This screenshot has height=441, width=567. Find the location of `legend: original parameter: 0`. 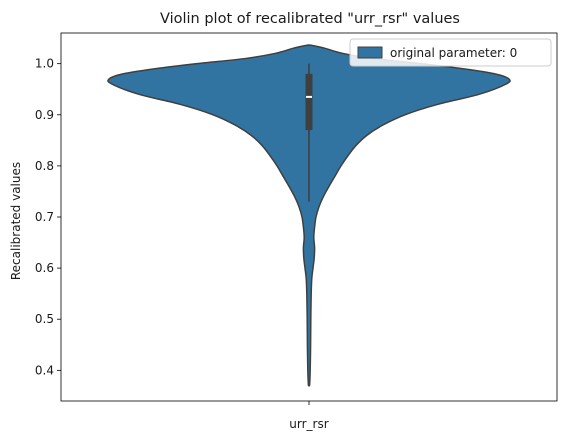

legend: original parameter: 0 is located at coordinates (450, 52).